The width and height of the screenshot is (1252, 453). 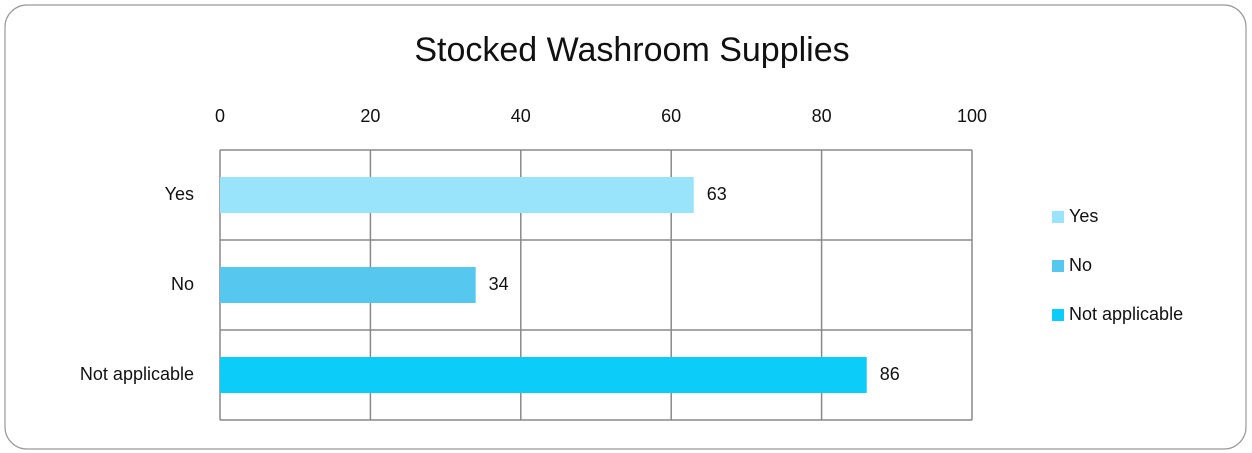 I want to click on x-tick-label: 20, so click(x=370, y=116).